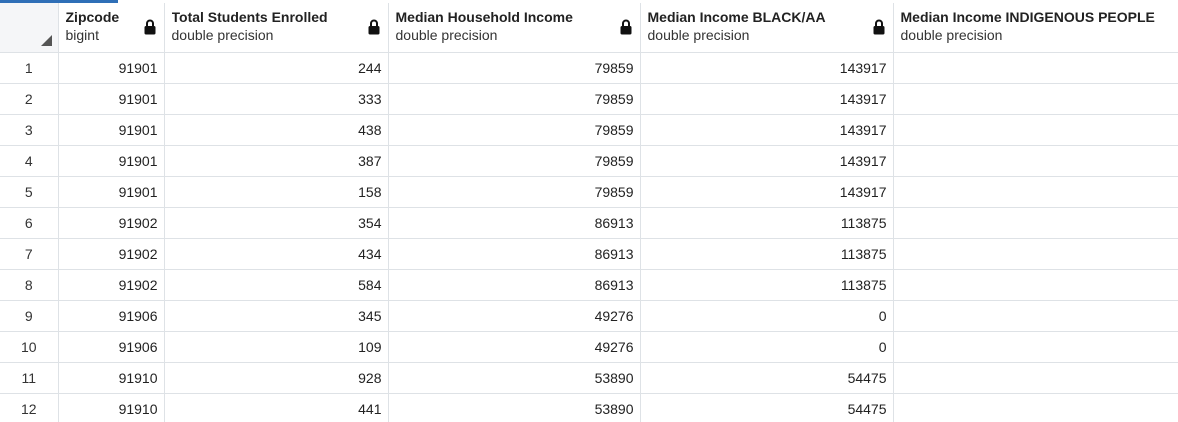  I want to click on table-cell: 333, so click(276, 99).